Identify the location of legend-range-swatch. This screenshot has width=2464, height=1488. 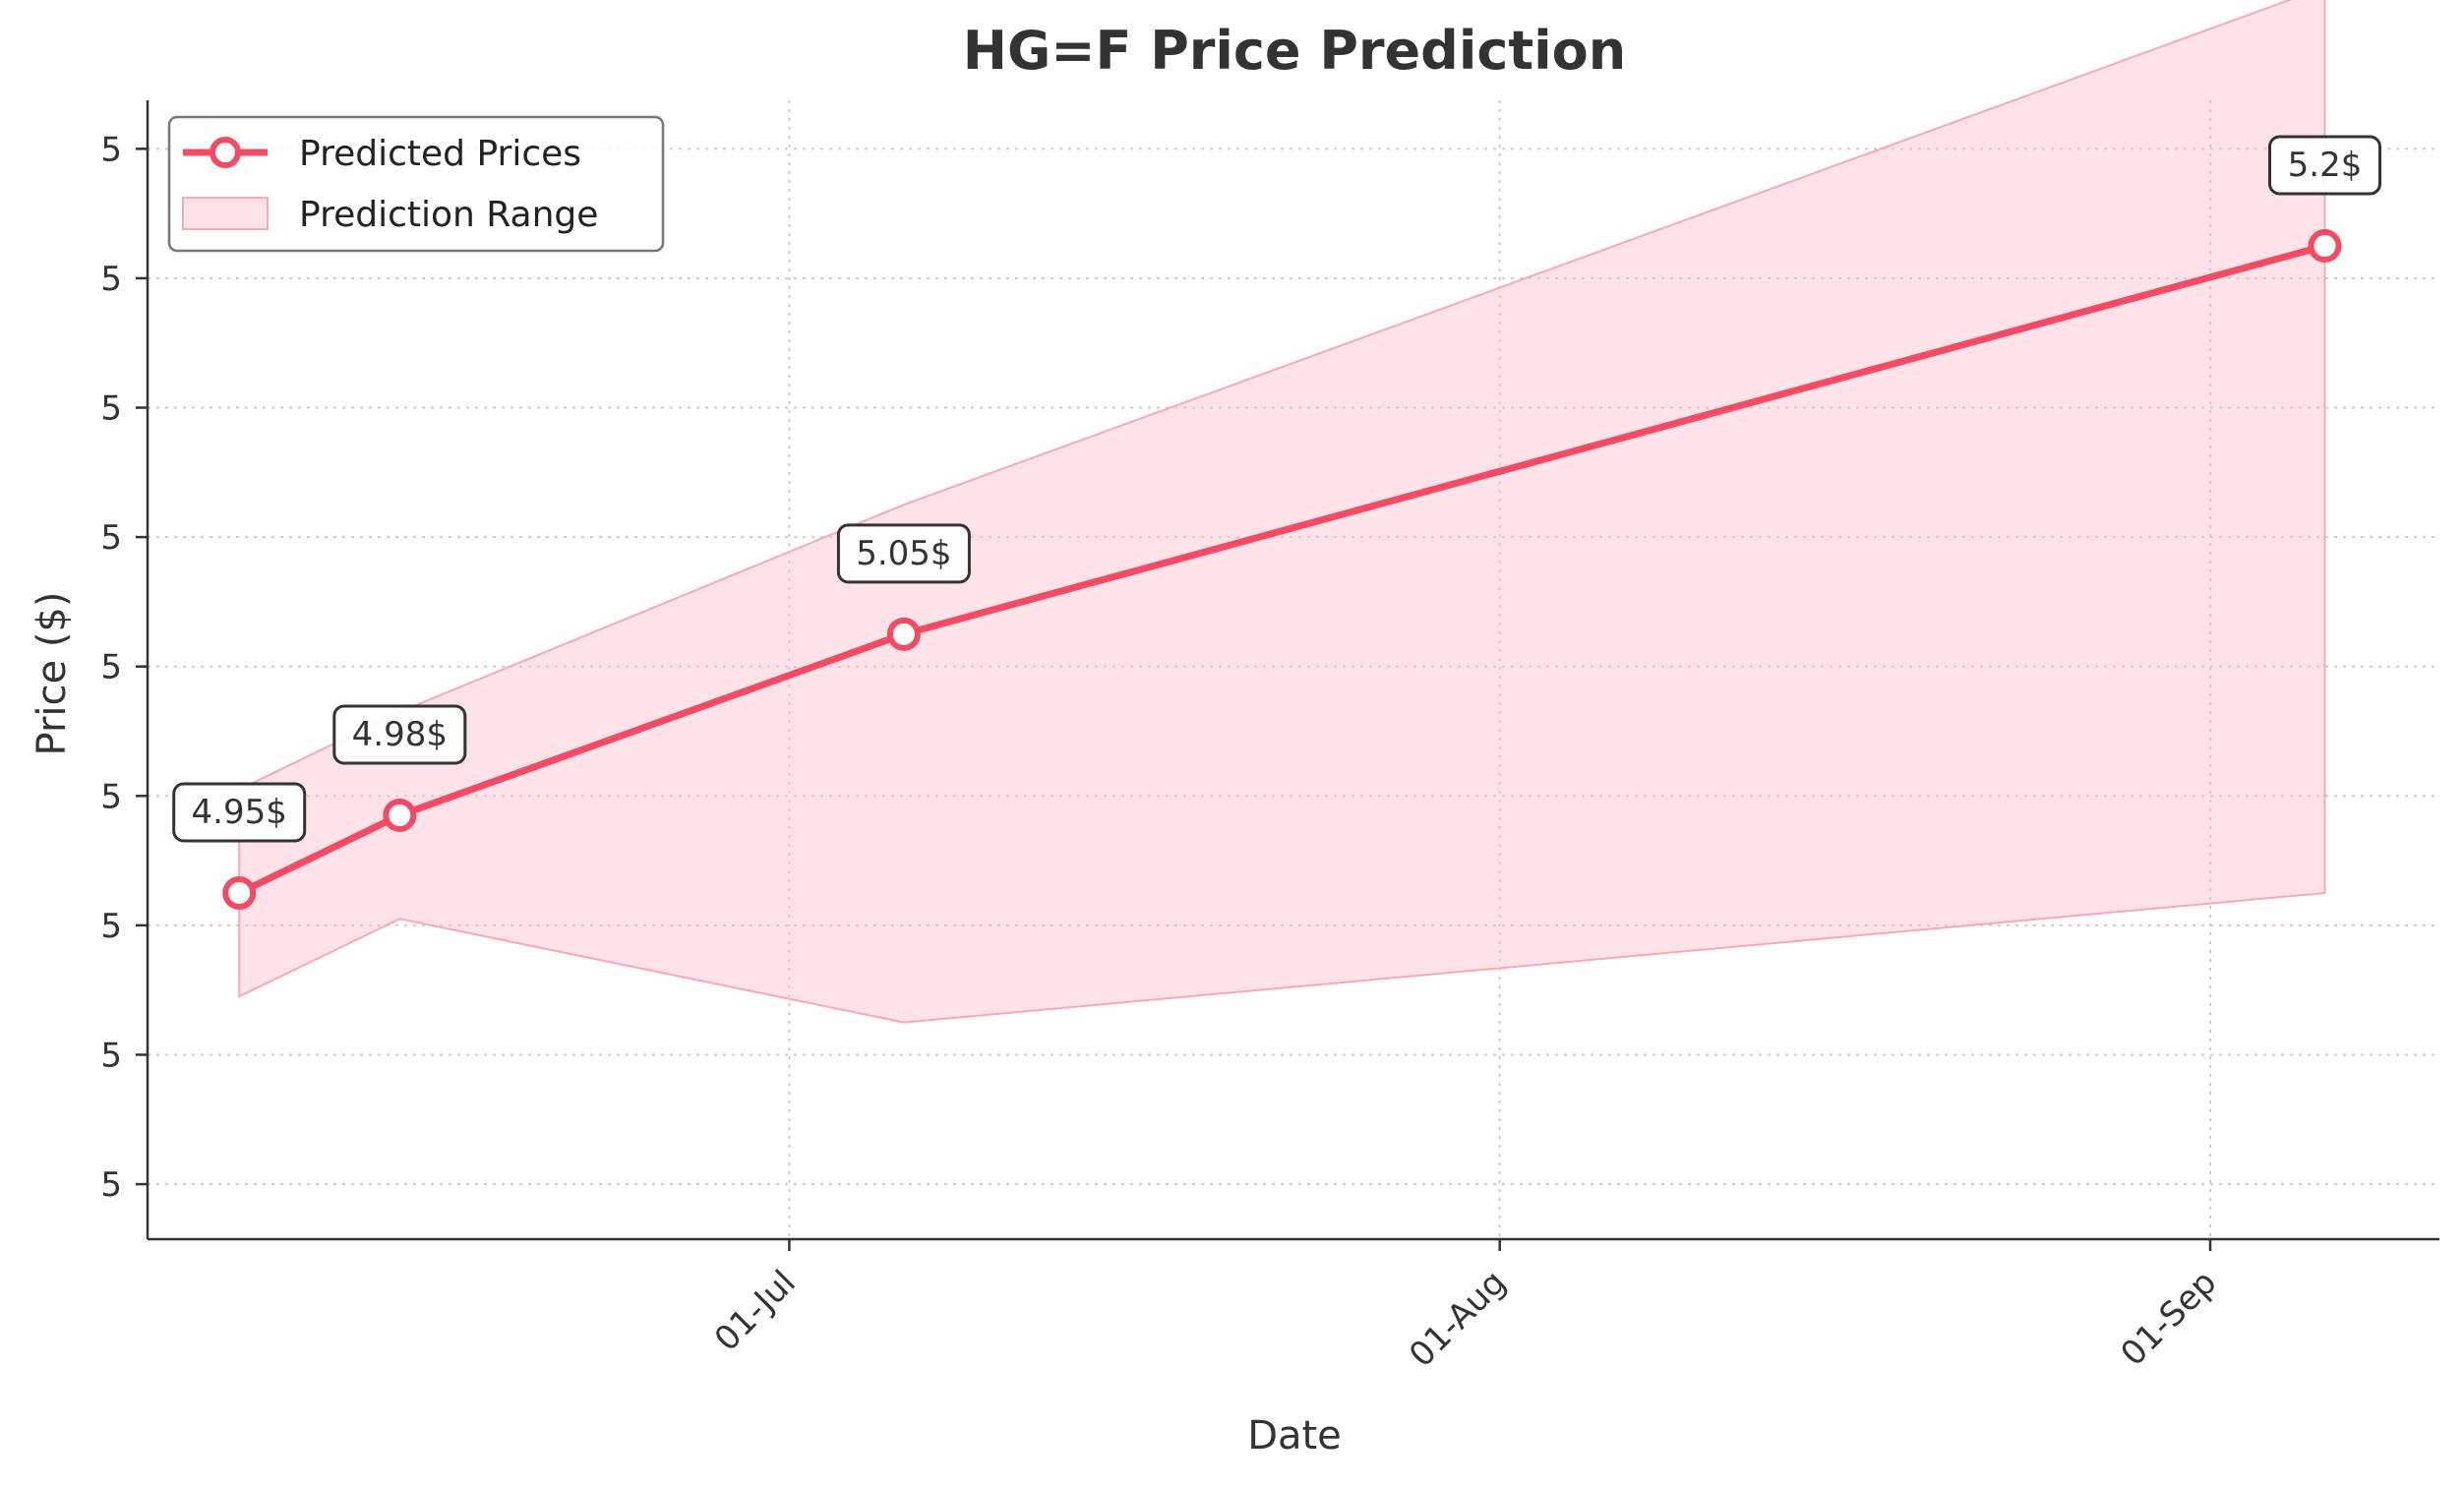
(226, 213).